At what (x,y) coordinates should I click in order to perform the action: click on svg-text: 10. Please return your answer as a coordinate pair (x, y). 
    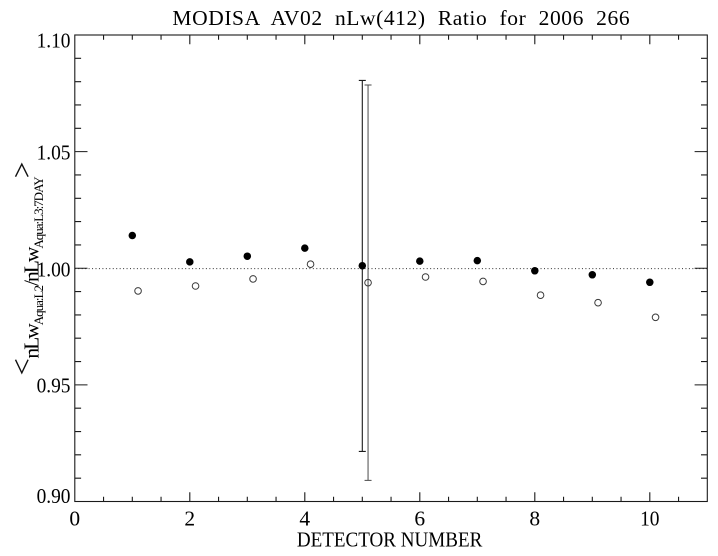
    Looking at the image, I should click on (649, 519).